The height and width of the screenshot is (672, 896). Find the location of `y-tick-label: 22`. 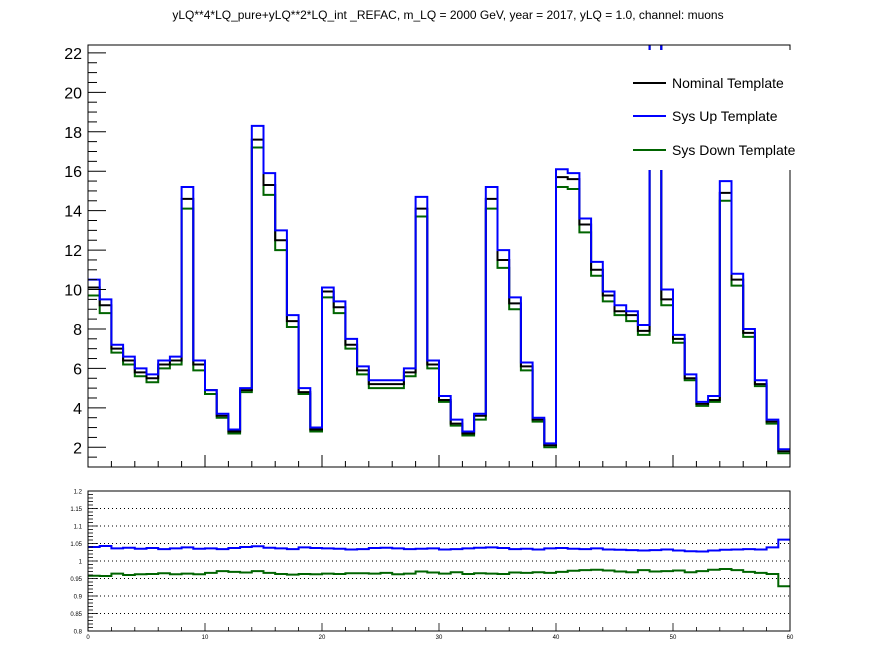

y-tick-label: 22 is located at coordinates (73, 54).